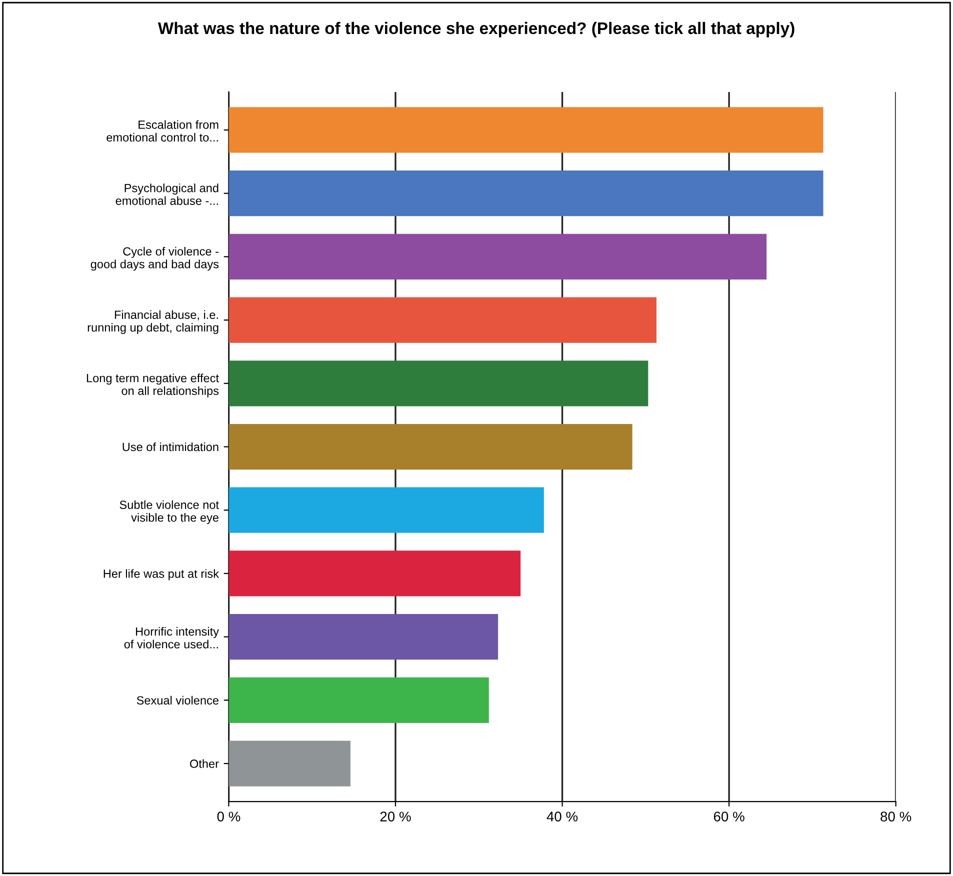 The height and width of the screenshot is (876, 953). What do you see at coordinates (154, 258) in the screenshot?
I see `y-tick-label: Cycle of violence - good days and bad days` at bounding box center [154, 258].